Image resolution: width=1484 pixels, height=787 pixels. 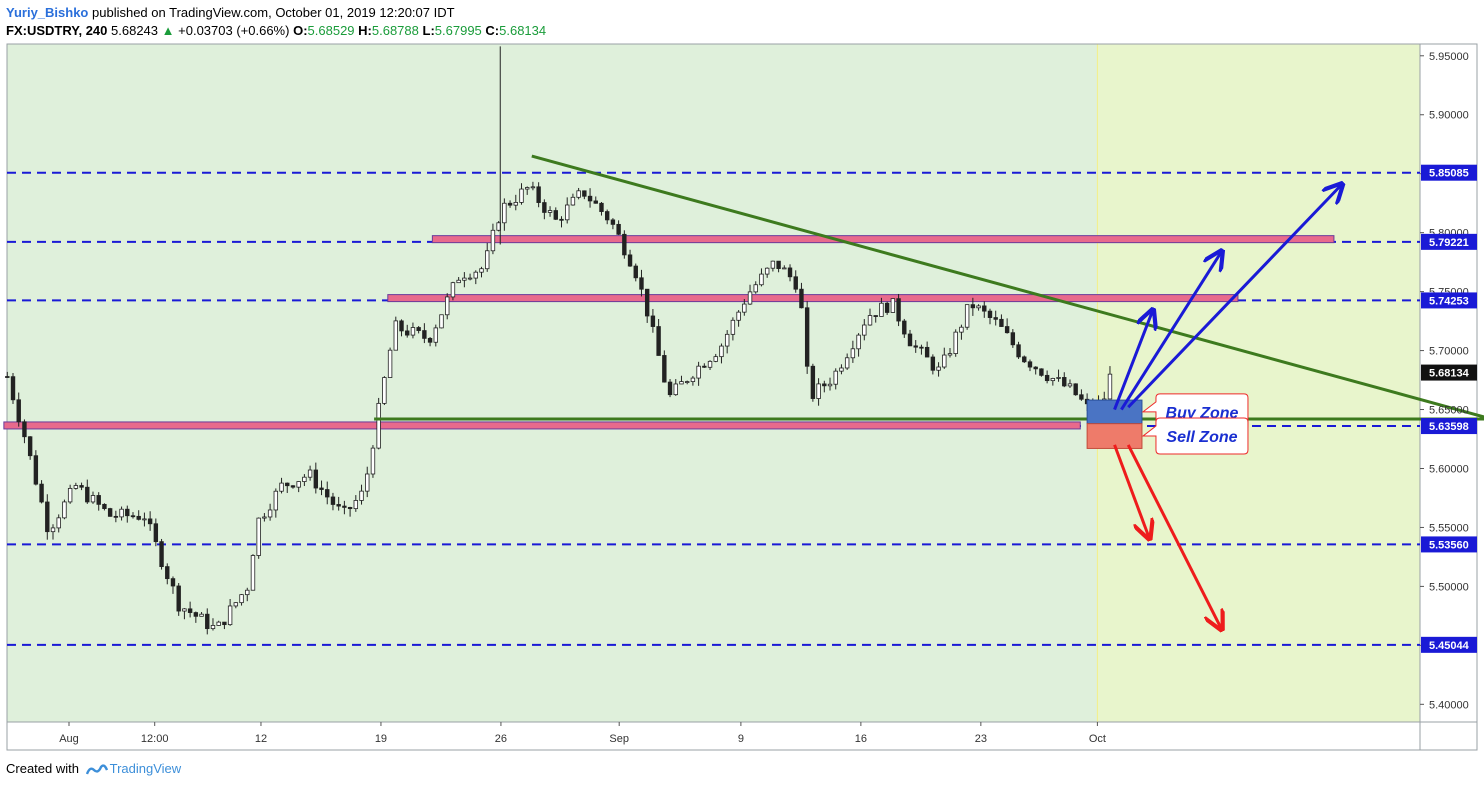 What do you see at coordinates (1131, 490) in the screenshot?
I see `sell-arrow` at bounding box center [1131, 490].